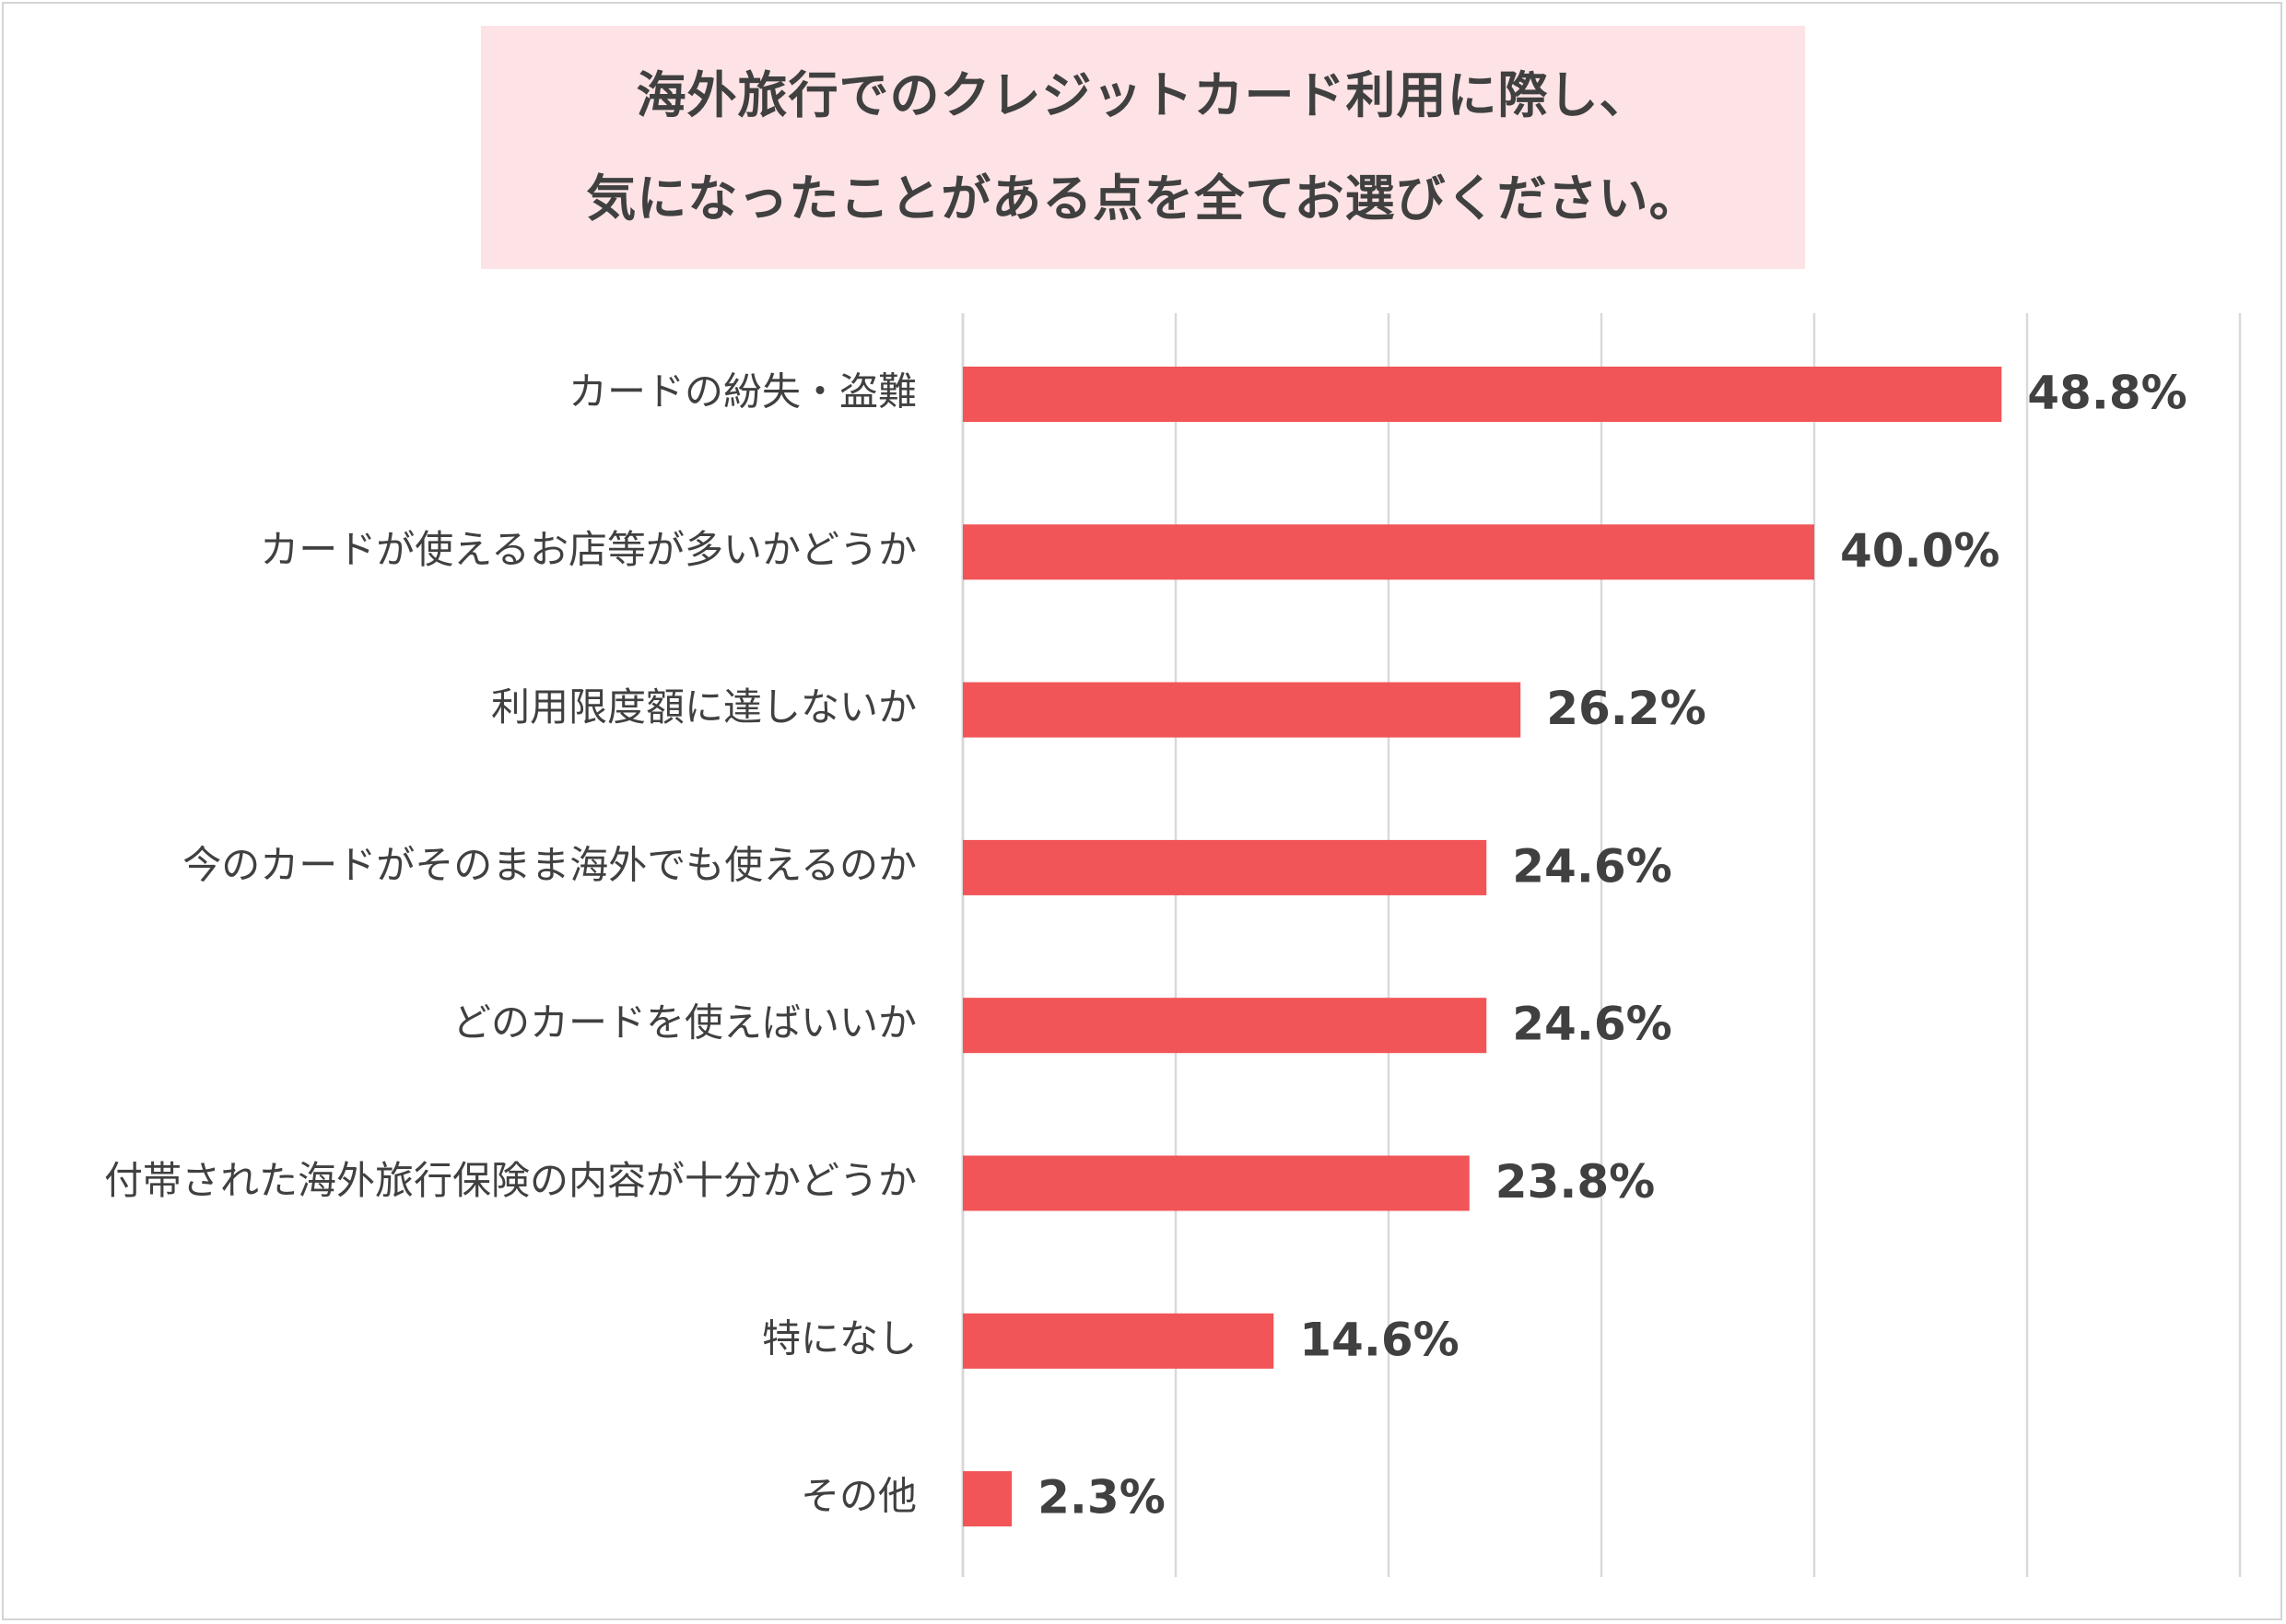  What do you see at coordinates (859, 1497) in the screenshot?
I see `category-label: その他` at bounding box center [859, 1497].